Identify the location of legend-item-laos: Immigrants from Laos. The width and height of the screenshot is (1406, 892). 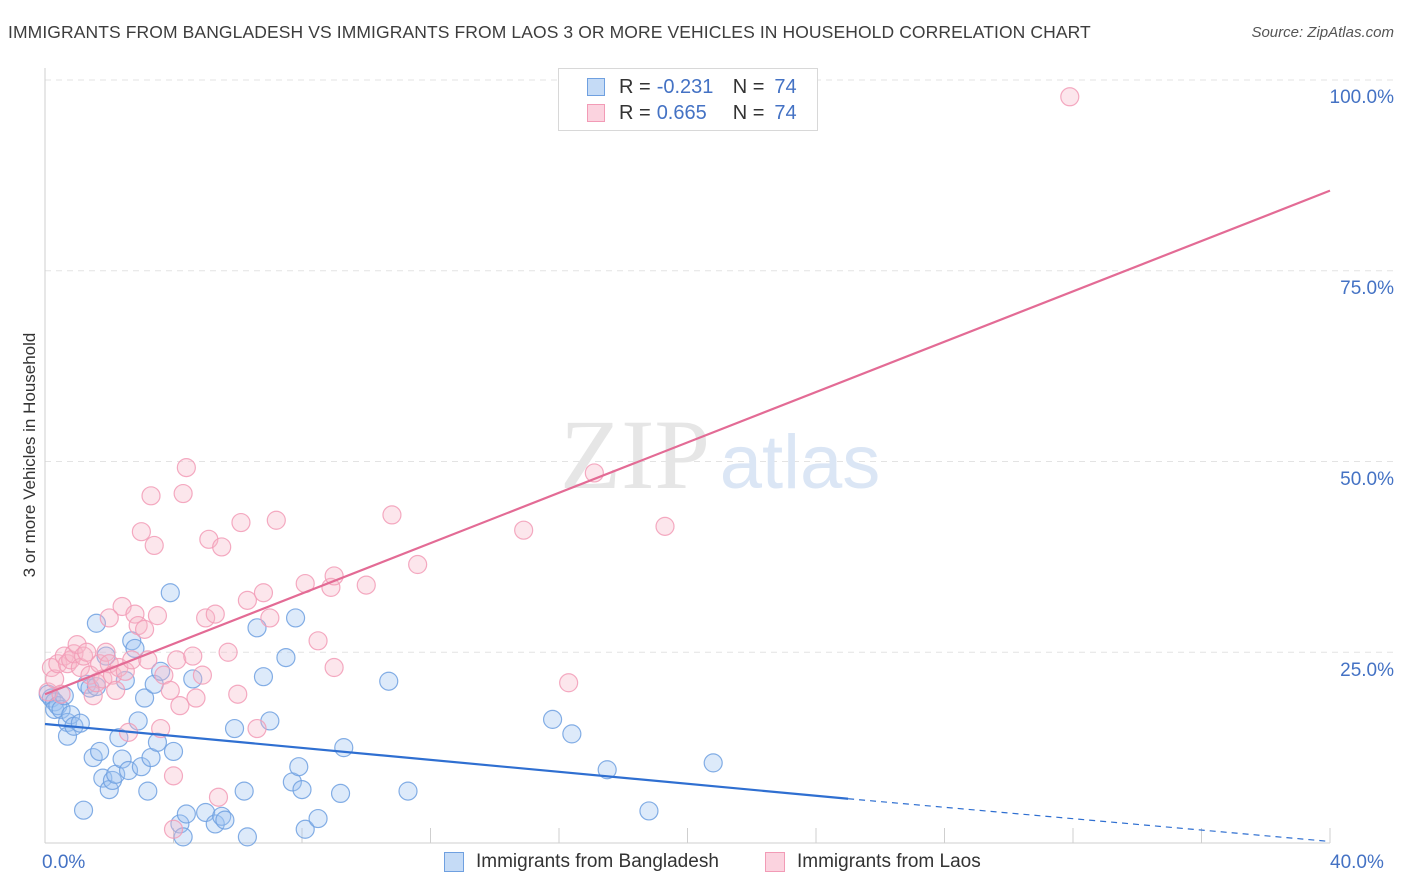
(873, 862).